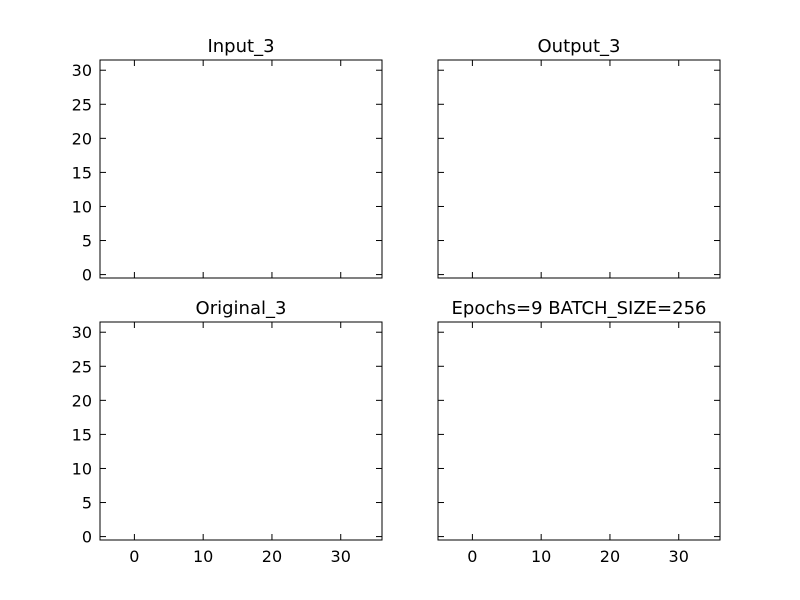 The height and width of the screenshot is (600, 800). What do you see at coordinates (579, 308) in the screenshot?
I see `subplot-title: Epochs=9 BATCH_SIZE=256` at bounding box center [579, 308].